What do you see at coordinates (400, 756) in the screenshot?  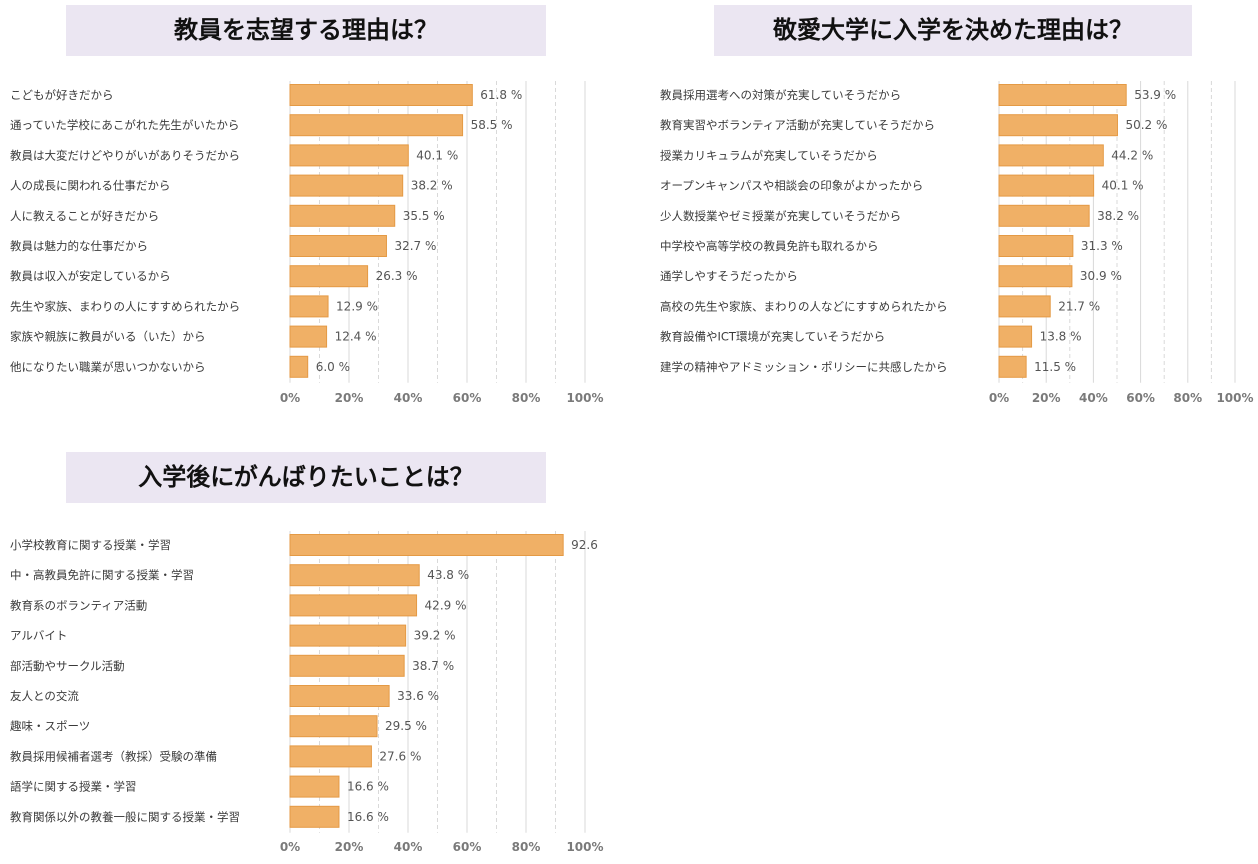 I see `value-label: 27.6 %` at bounding box center [400, 756].